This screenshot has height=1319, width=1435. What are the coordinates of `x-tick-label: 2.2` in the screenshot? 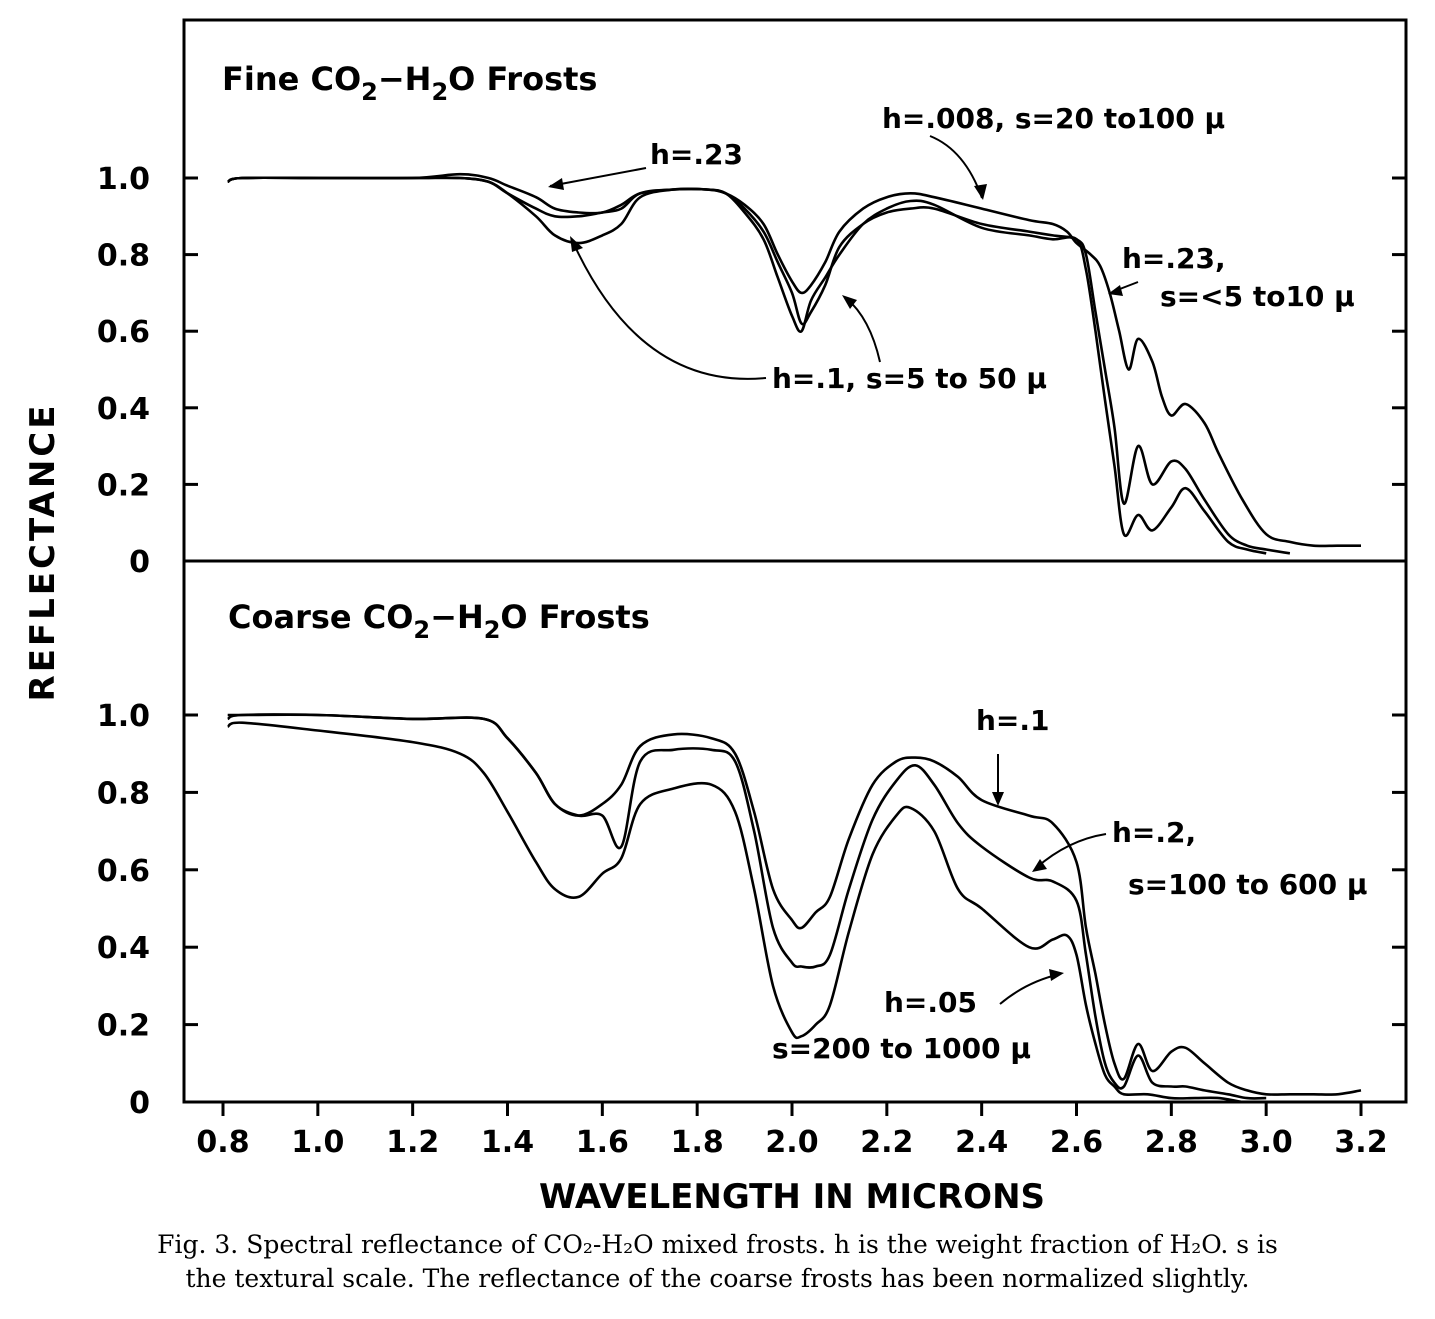 It's located at (886, 1142).